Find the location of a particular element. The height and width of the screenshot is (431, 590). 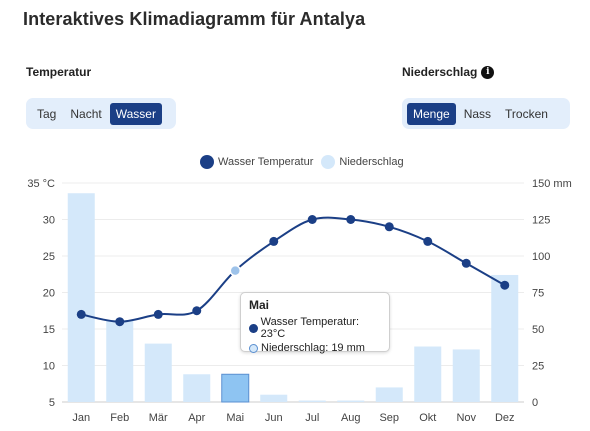

y-right-tick-label: 0 is located at coordinates (535, 403).